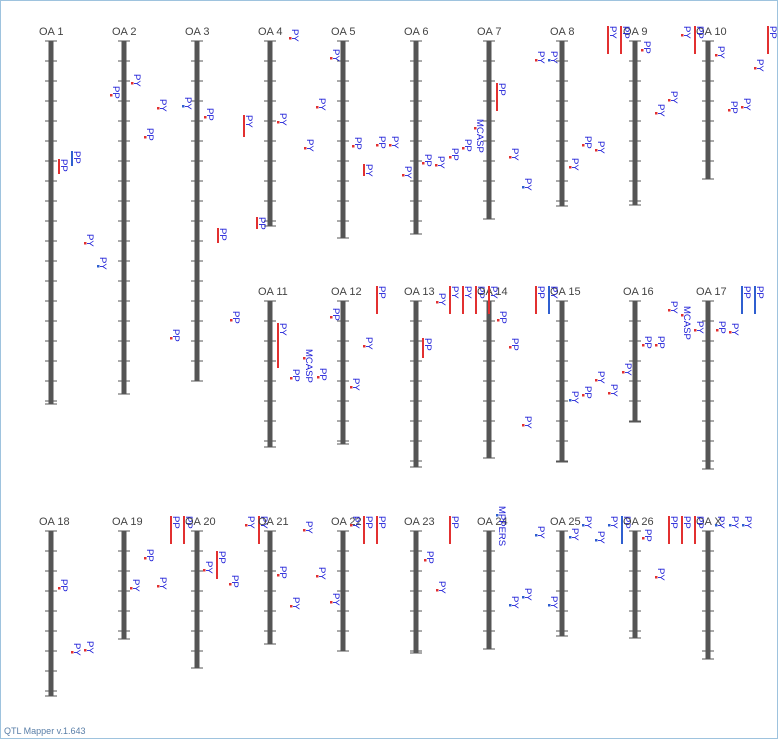 The image size is (778, 739). I want to click on chromosome-name: OA 5, so click(343, 32).